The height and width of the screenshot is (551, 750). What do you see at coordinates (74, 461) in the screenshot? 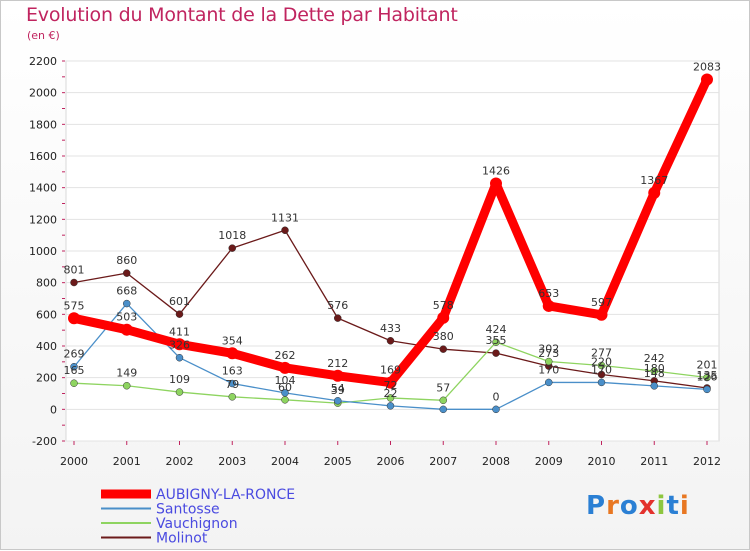
I see `x-tick-label: 2000` at bounding box center [74, 461].